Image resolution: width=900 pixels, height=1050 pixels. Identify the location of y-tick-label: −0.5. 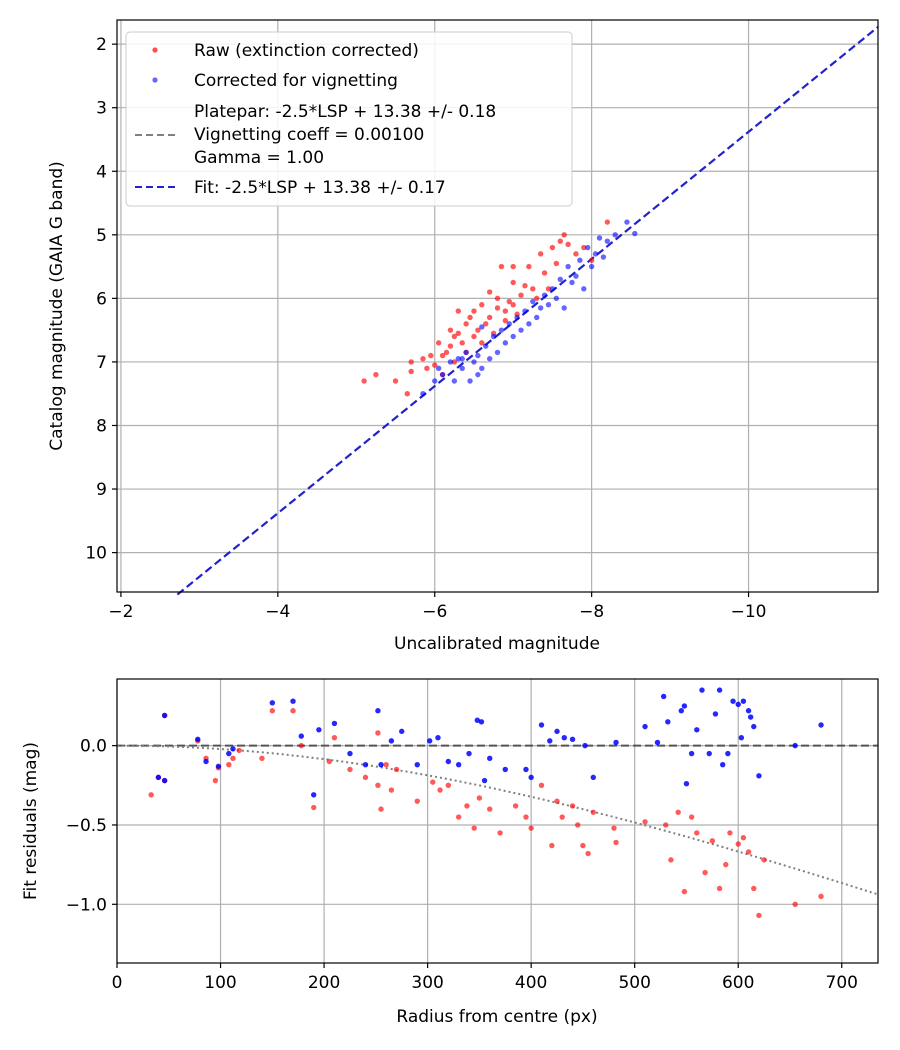
(86, 826).